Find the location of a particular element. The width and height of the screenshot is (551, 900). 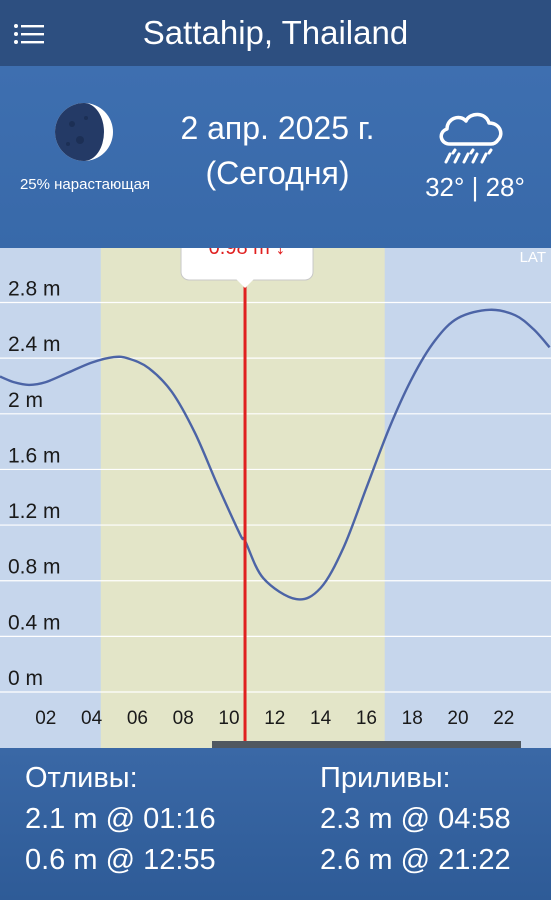

x-tick-label: 14 is located at coordinates (321, 718).